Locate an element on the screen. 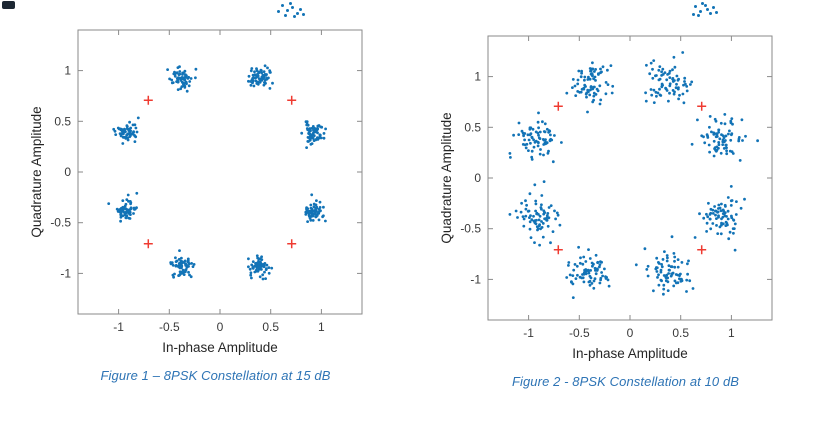  crop-artifact-mark is located at coordinates (8, 5).